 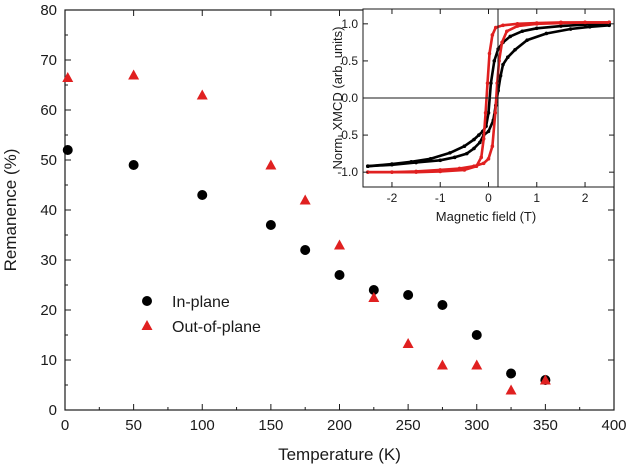 What do you see at coordinates (349, 24) in the screenshot?
I see `inset-y-tick-label: 1.0` at bounding box center [349, 24].